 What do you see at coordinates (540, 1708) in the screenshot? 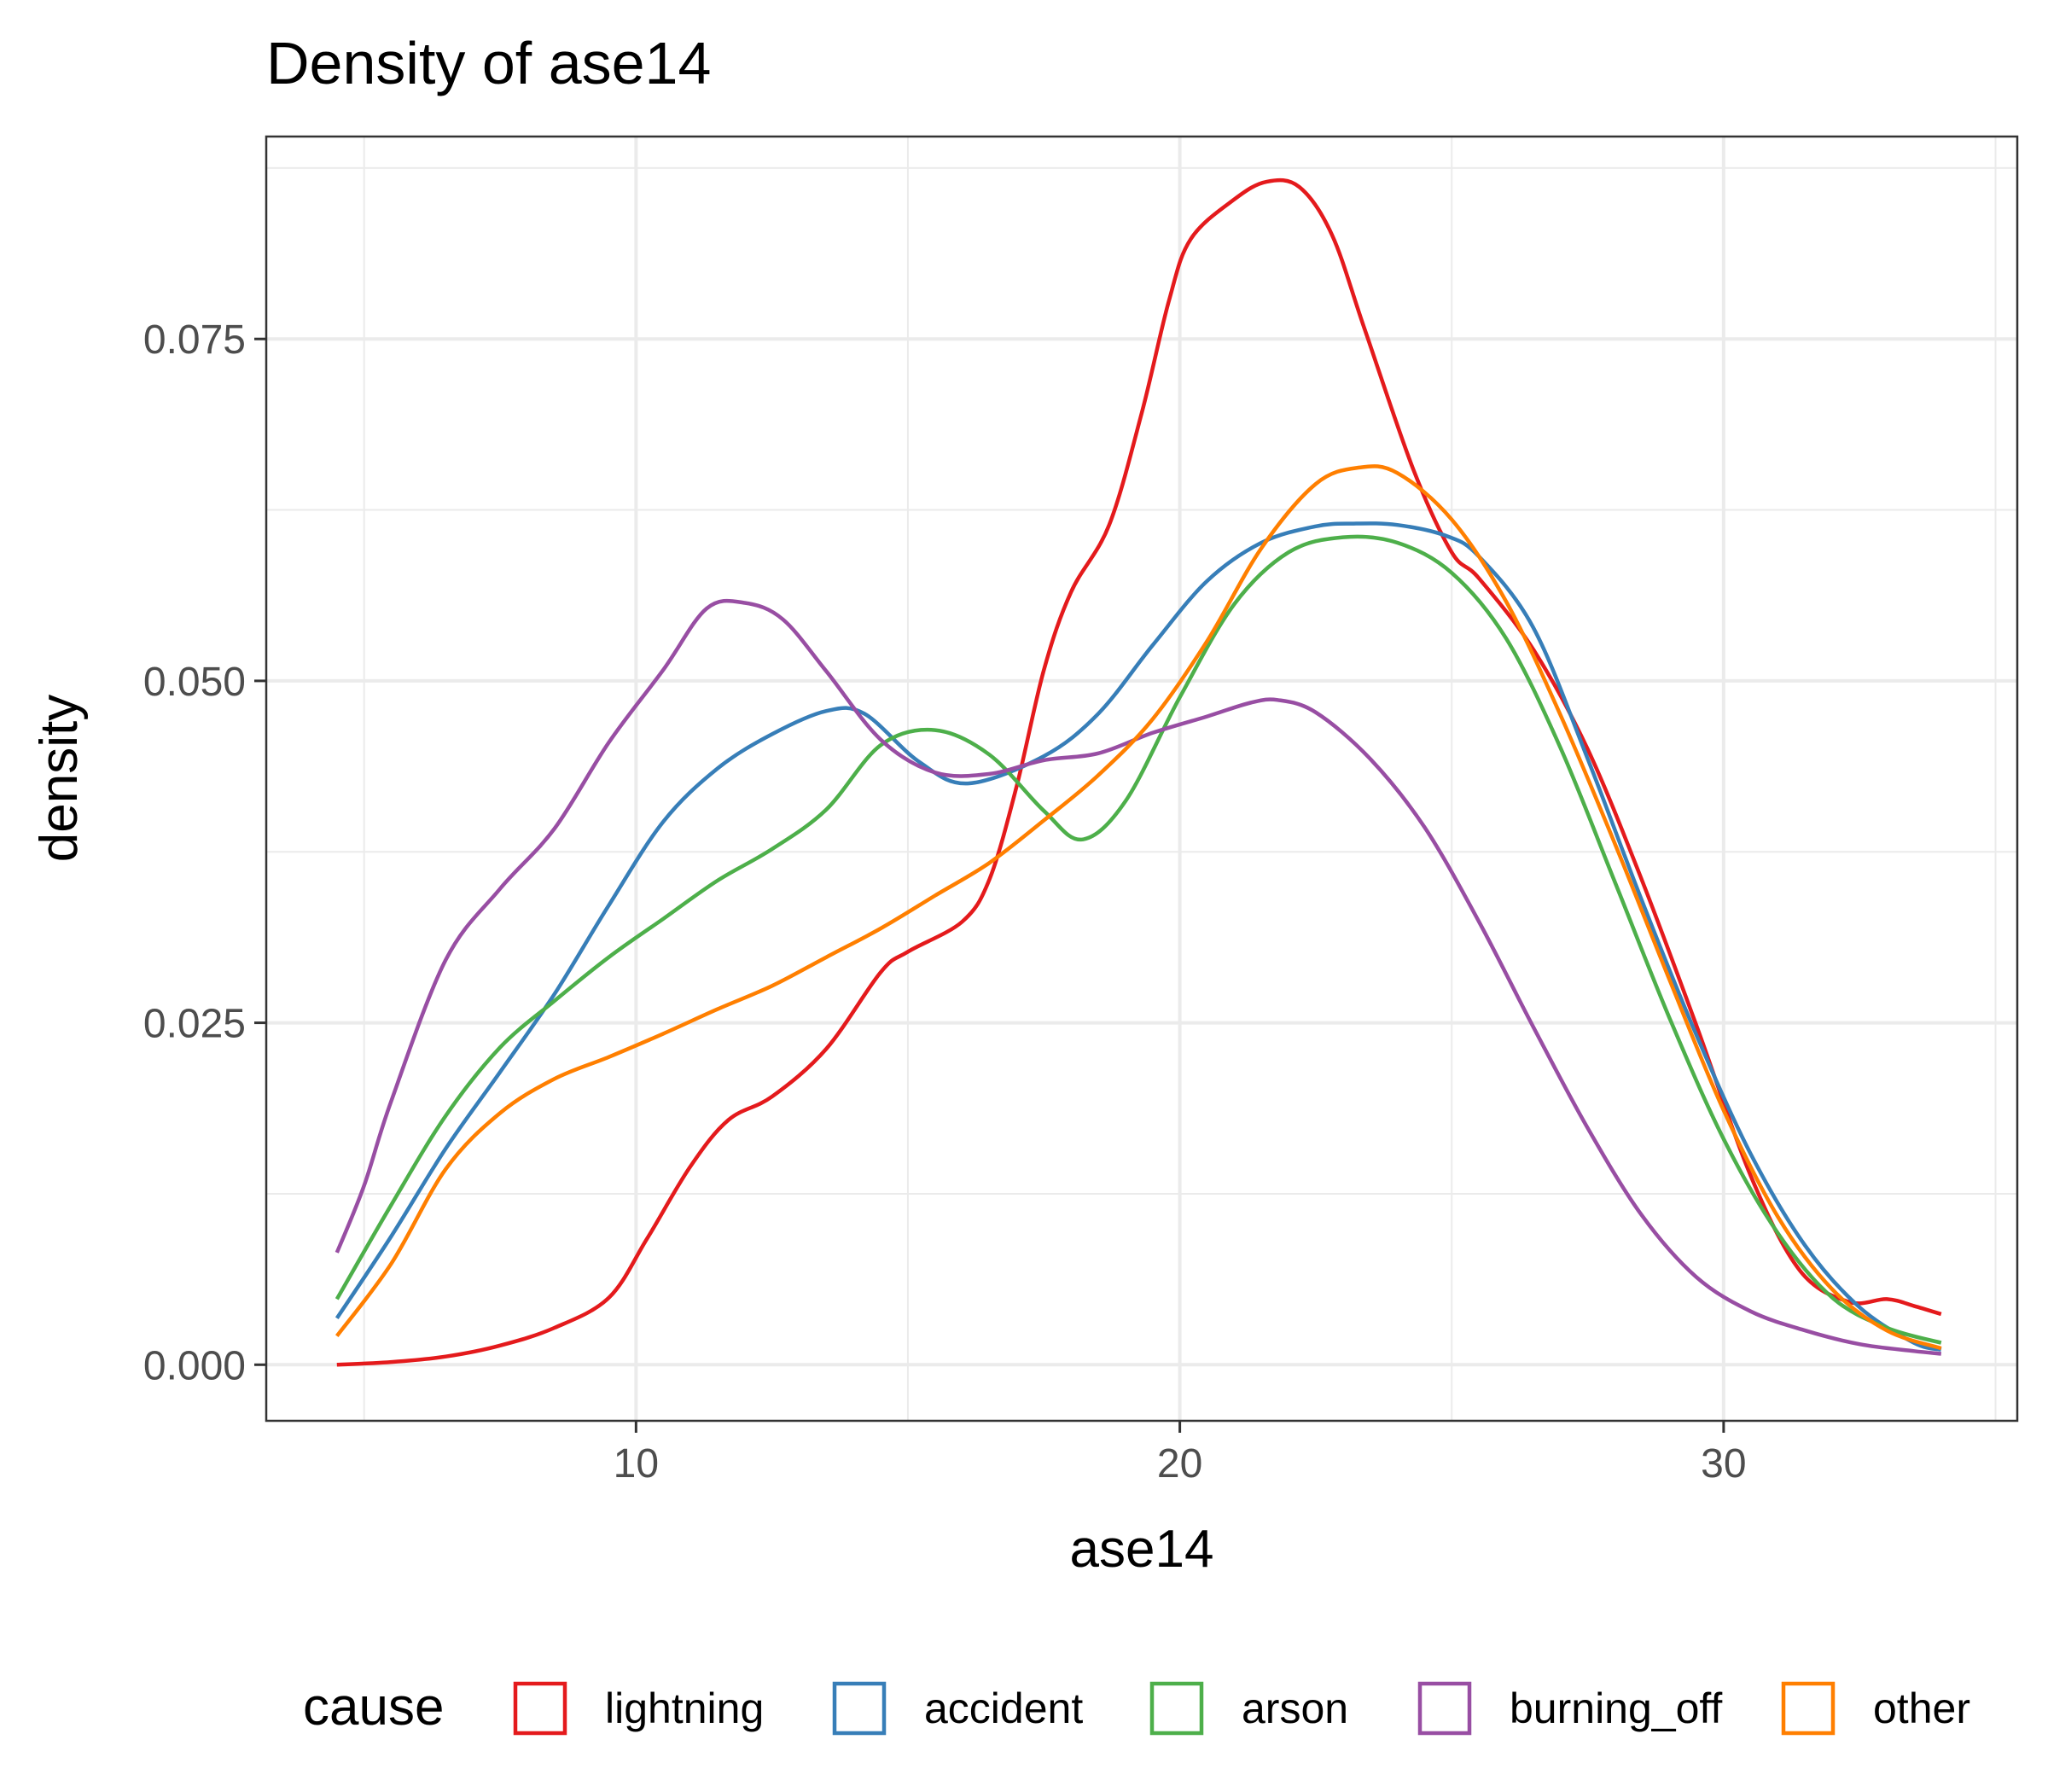
I see `legend-key-lightning` at bounding box center [540, 1708].